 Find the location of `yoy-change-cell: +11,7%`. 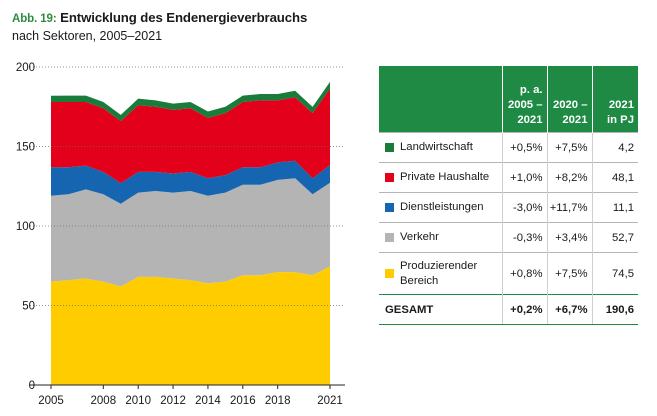

yoy-change-cell: +11,7% is located at coordinates (569, 207).